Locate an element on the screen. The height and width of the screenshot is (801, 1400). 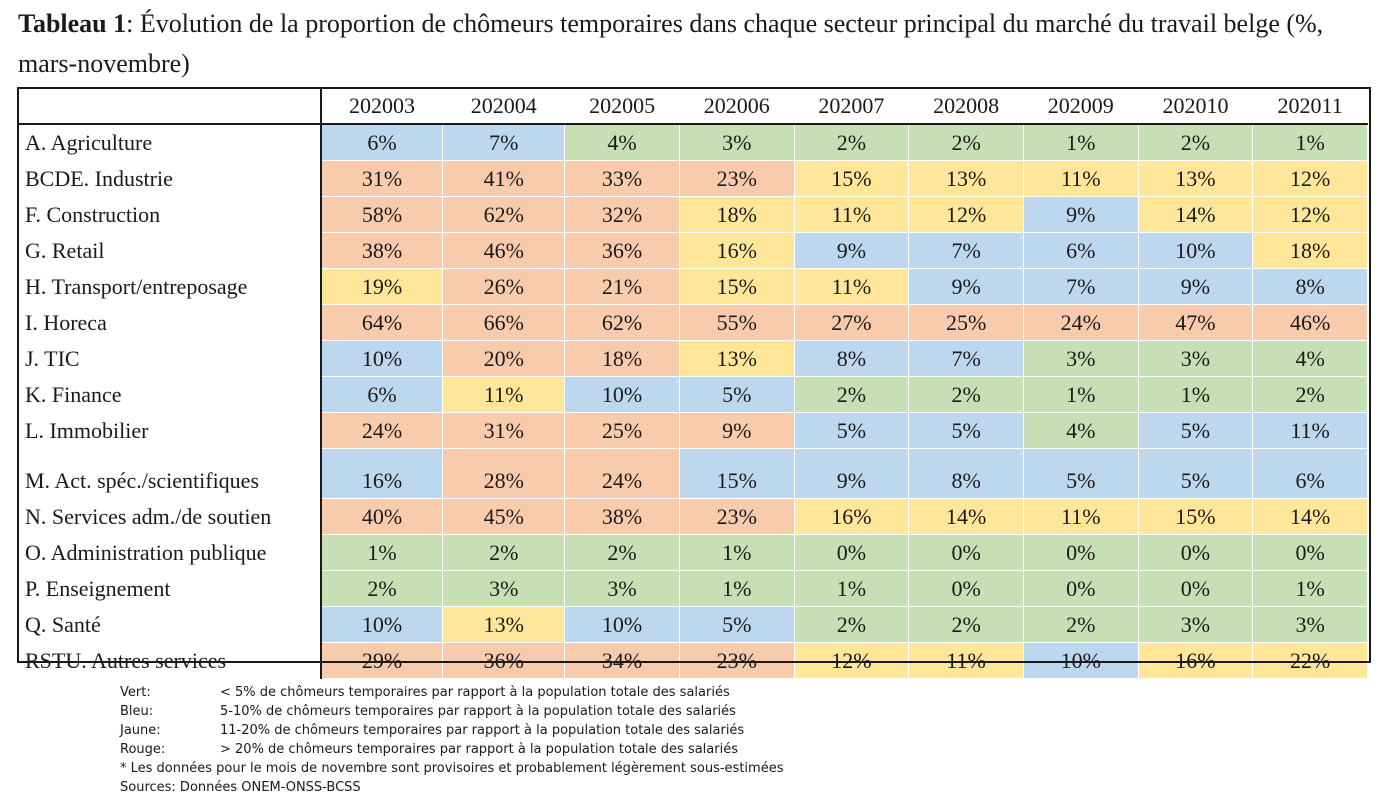
value-cell: 62% is located at coordinates (622, 322).